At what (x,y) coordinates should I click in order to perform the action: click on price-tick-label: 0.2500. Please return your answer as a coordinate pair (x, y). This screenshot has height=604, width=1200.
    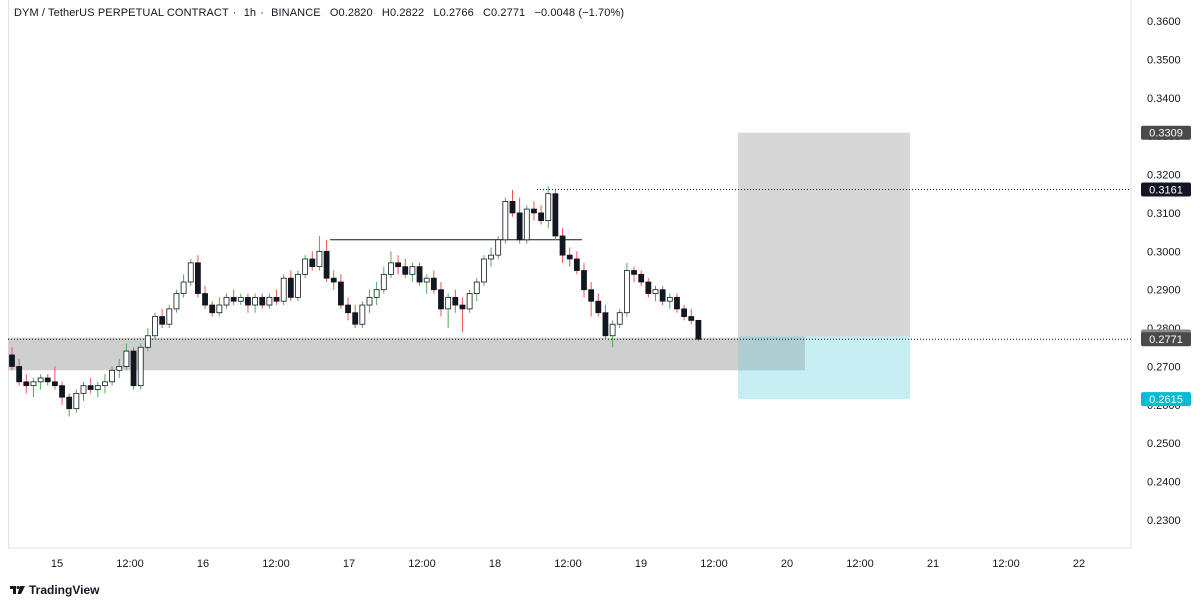
    Looking at the image, I should click on (1164, 444).